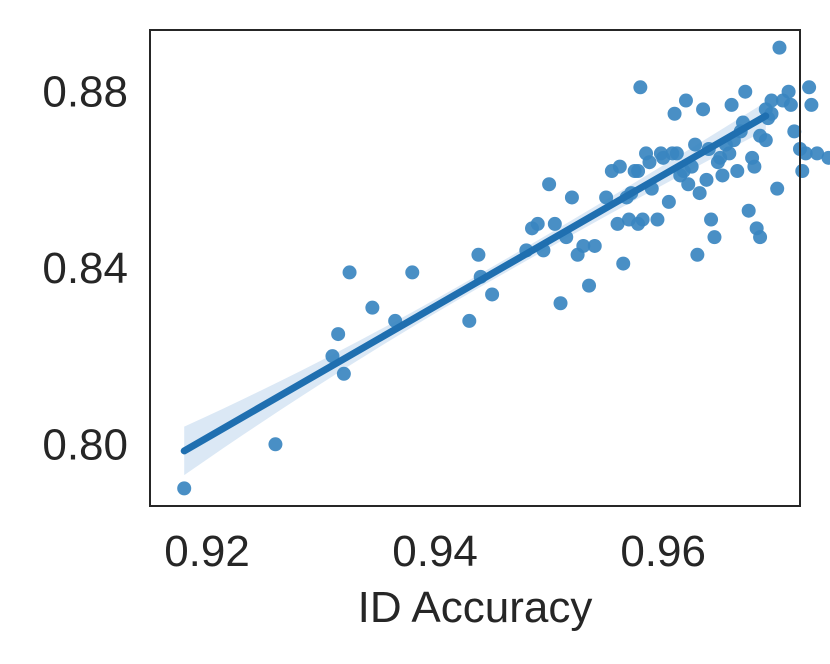 The width and height of the screenshot is (830, 664). I want to click on x-tick-label: 0.92, so click(207, 551).